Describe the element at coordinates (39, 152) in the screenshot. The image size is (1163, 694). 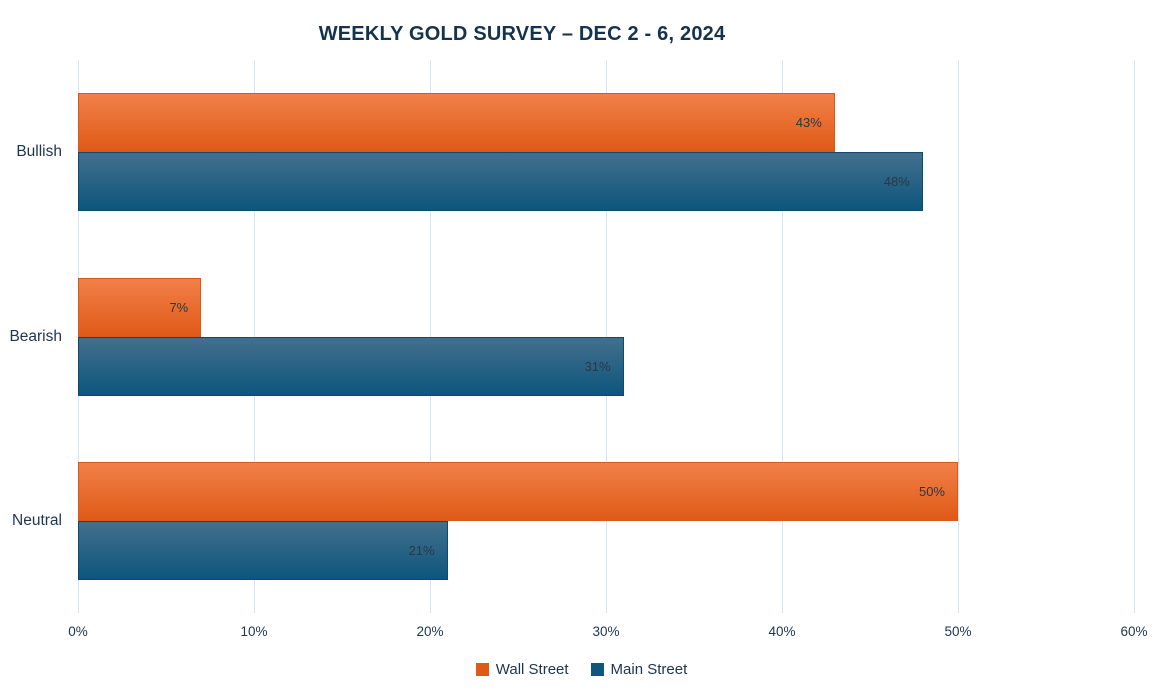
I see `category-label: Bullish` at that location.